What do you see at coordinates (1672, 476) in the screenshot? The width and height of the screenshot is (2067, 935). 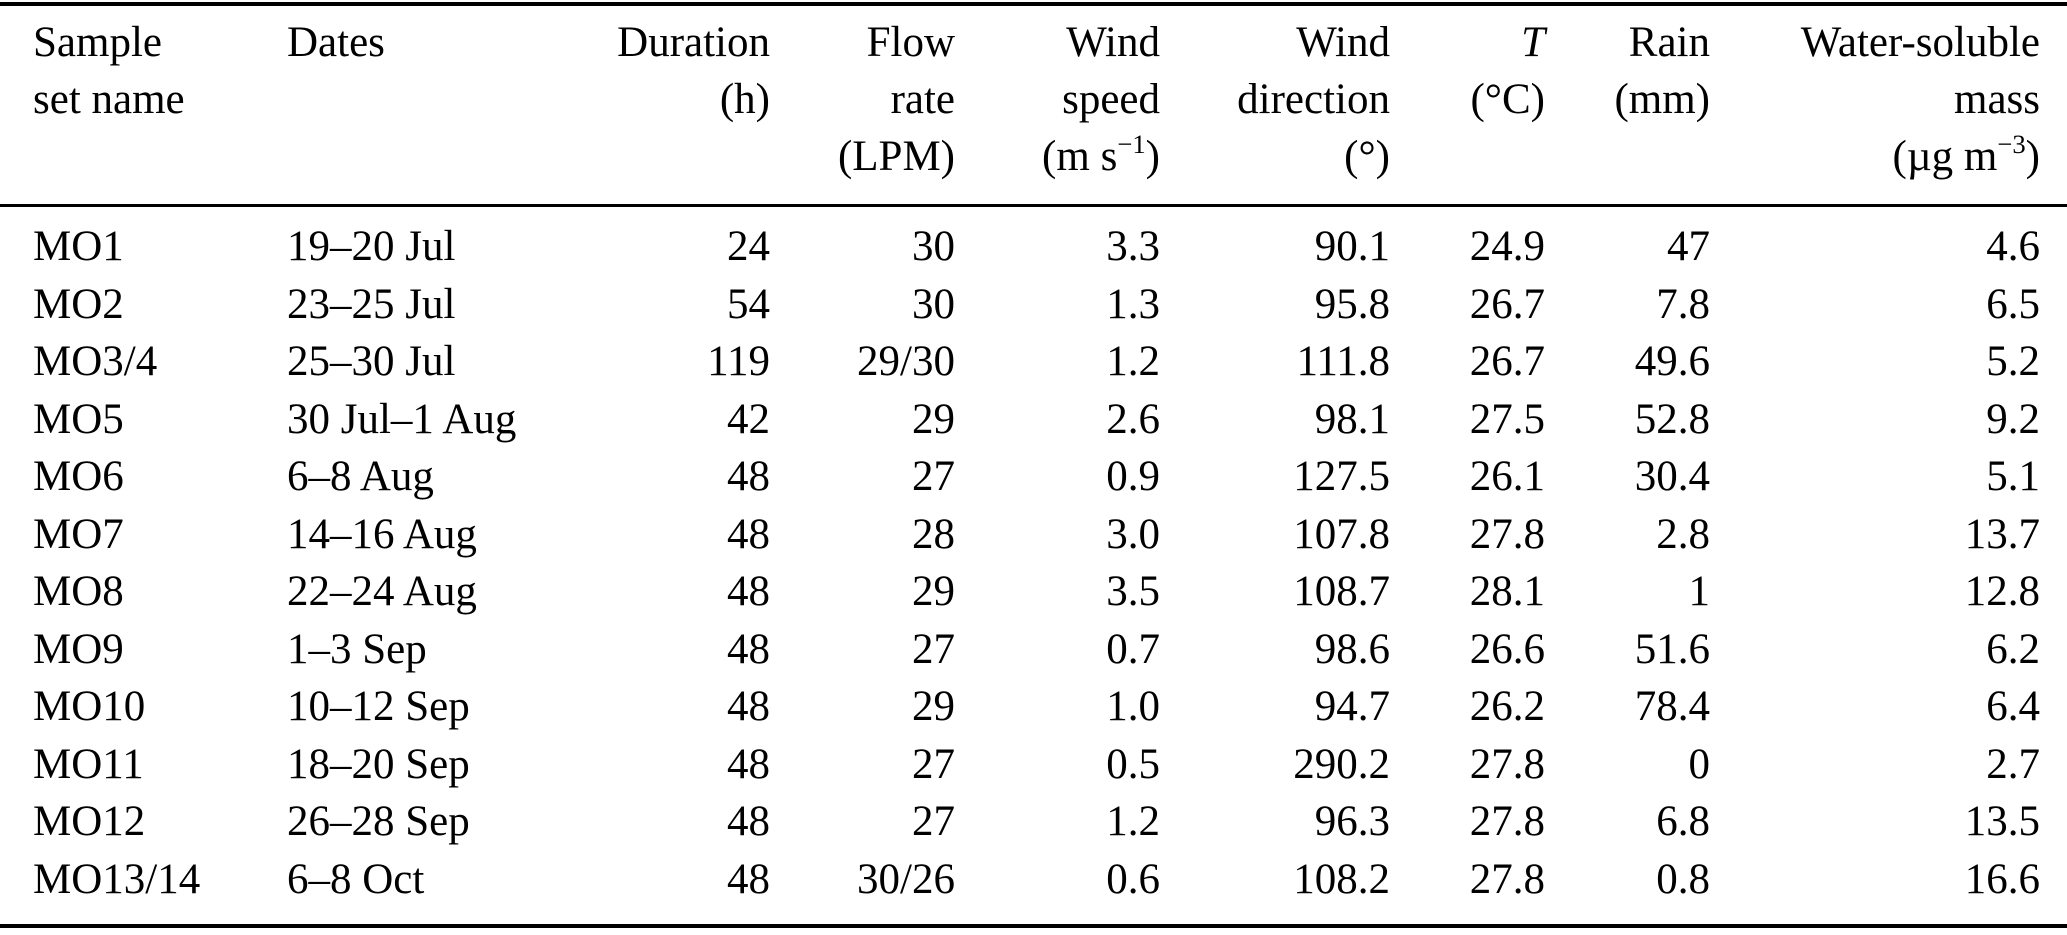 I see `cell-rain: 30.4` at bounding box center [1672, 476].